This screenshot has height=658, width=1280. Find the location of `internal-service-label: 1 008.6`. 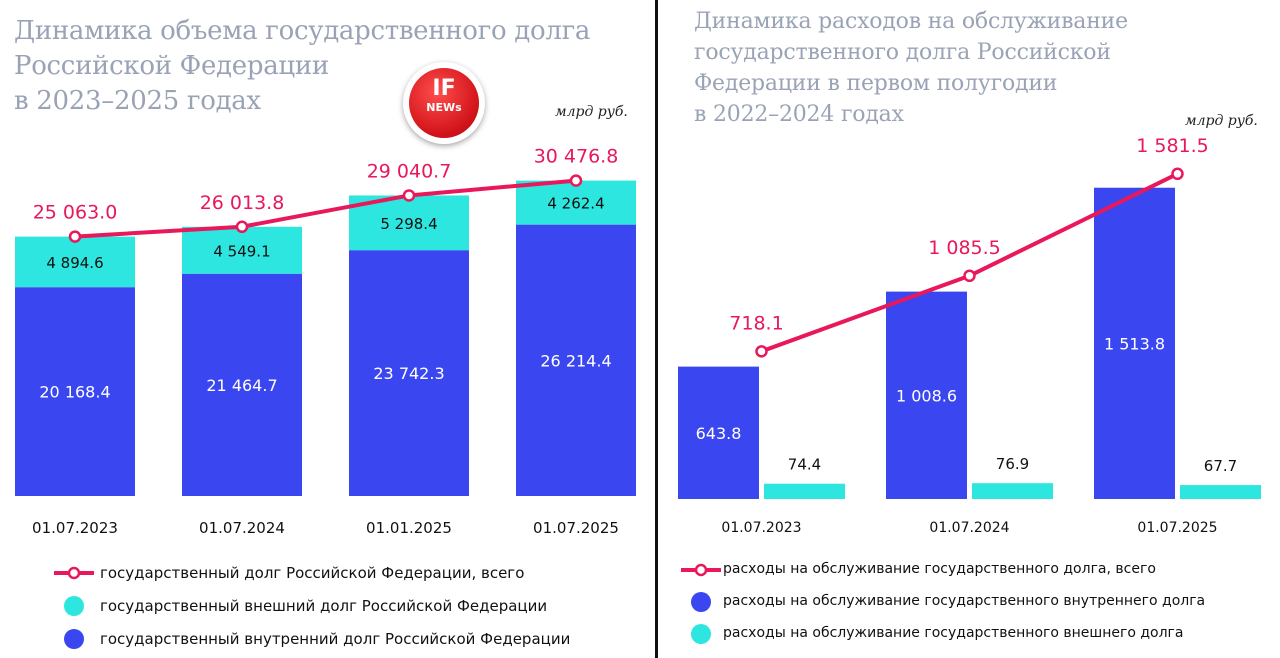

internal-service-label: 1 008.6 is located at coordinates (926, 395).